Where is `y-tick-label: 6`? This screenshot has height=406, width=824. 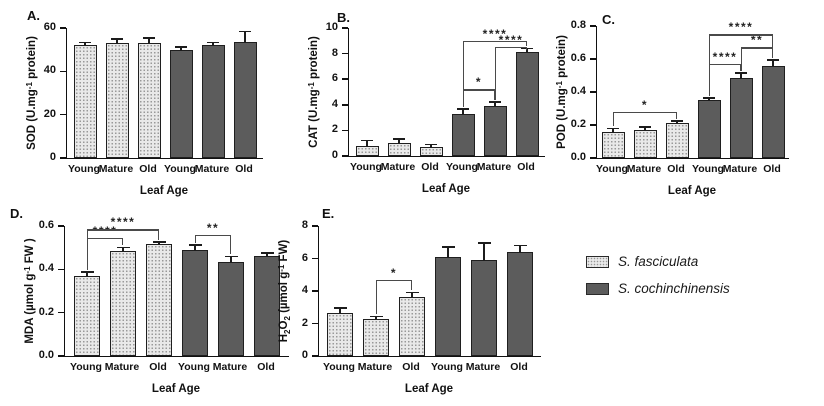 y-tick-label: 6 is located at coordinates (304, 257).